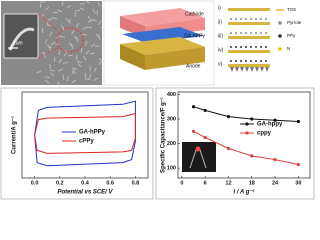 This screenshot has height=240, width=320. Describe the element at coordinates (252, 183) in the screenshot. I see `x-tick-label: 18` at that location.